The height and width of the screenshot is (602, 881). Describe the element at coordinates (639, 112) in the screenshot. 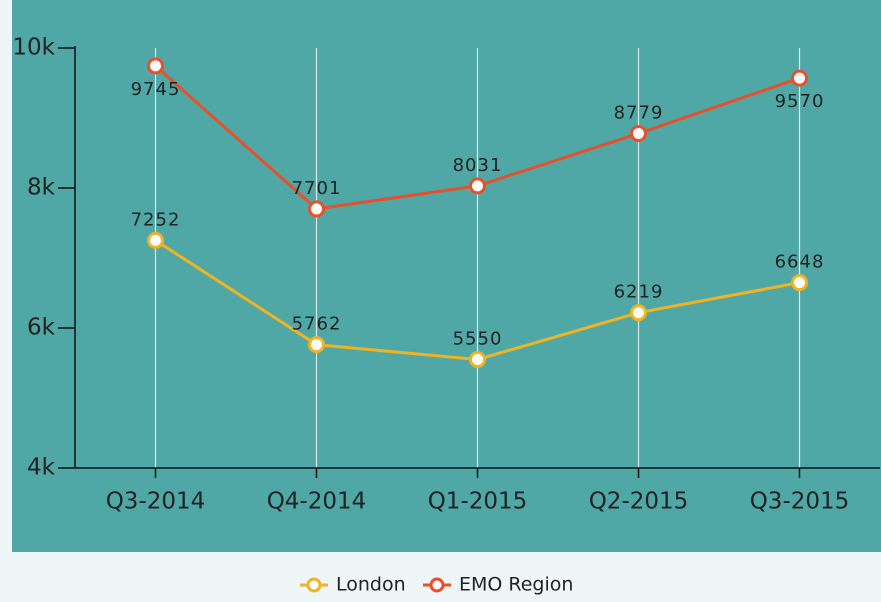

I see `data-label: 8779` at that location.